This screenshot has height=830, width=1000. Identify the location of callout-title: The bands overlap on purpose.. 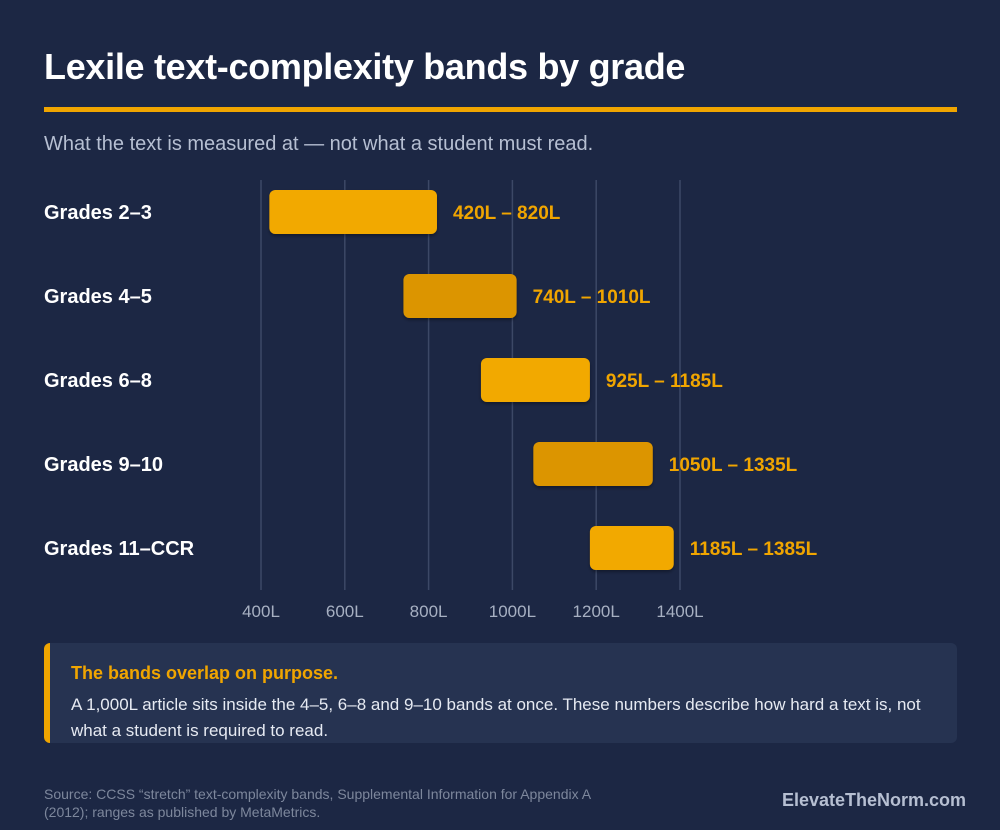
(205, 673).